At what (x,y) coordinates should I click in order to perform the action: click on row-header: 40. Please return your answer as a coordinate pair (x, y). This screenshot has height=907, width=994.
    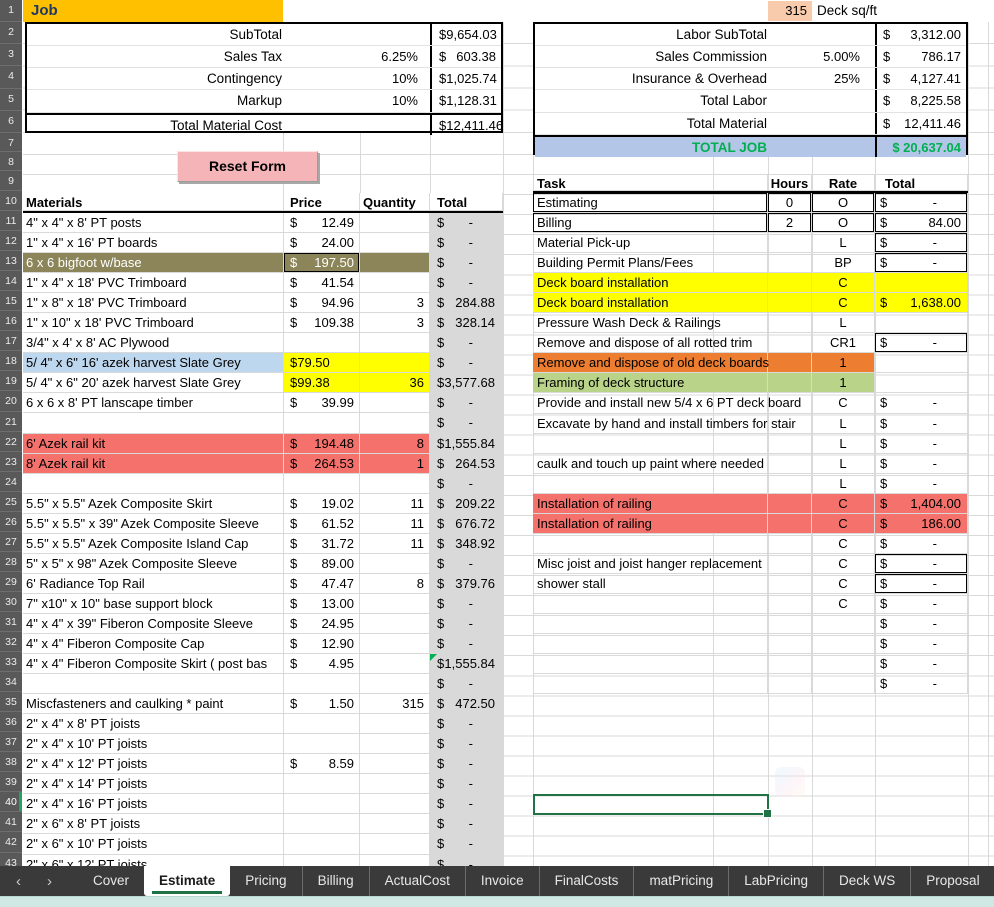
    Looking at the image, I should click on (11, 802).